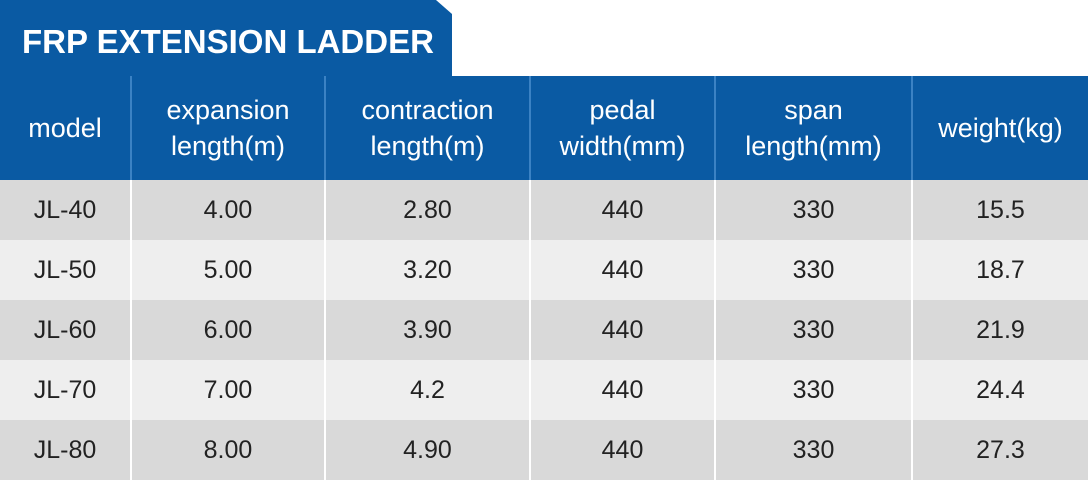 This screenshot has width=1088, height=480. Describe the element at coordinates (813, 128) in the screenshot. I see `column-header-span-length: span length(mm)` at that location.